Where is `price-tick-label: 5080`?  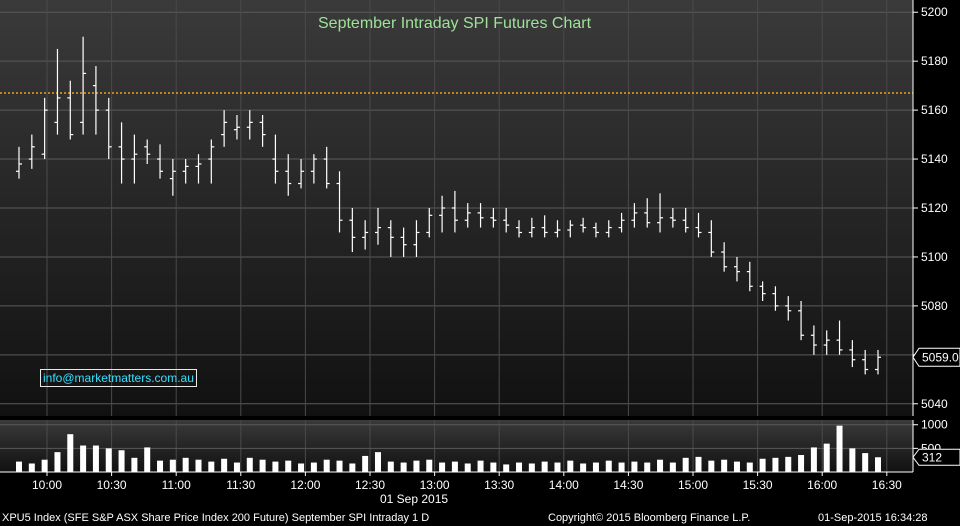
price-tick-label: 5080 is located at coordinates (934, 306).